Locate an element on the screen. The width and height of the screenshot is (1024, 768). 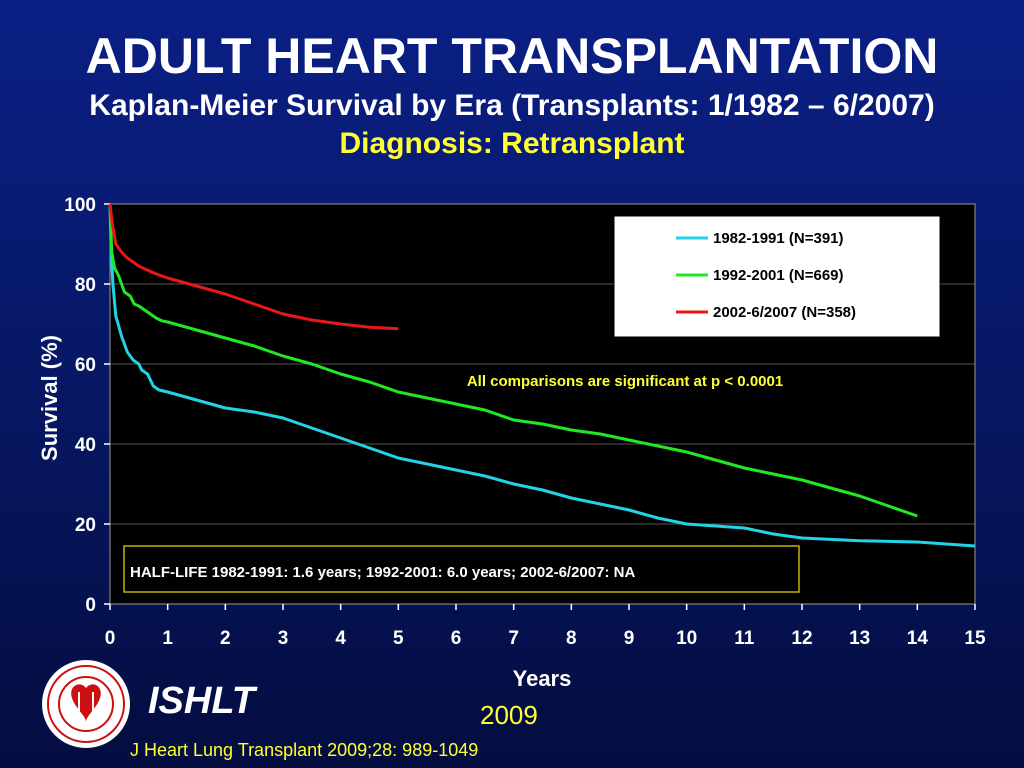
x-tick-label: 15 is located at coordinates (975, 638).